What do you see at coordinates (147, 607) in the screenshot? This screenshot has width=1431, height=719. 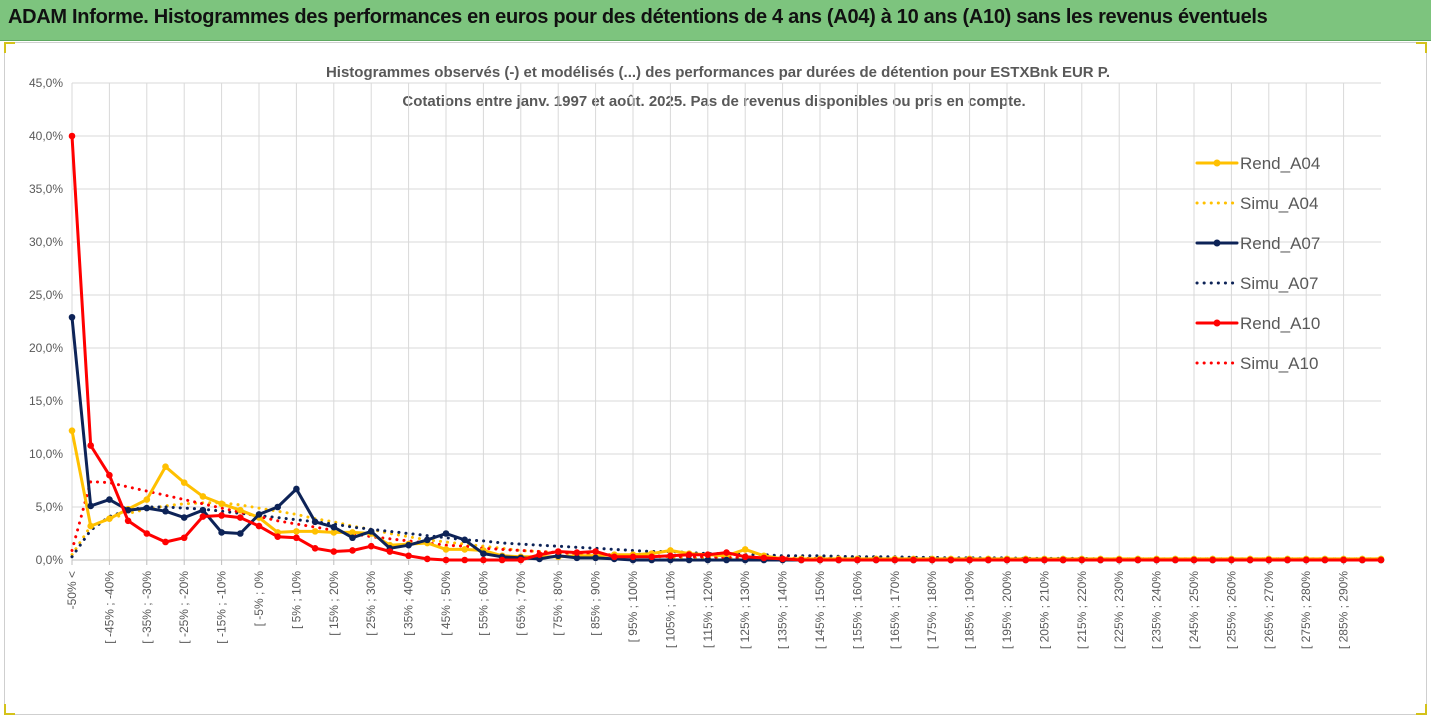 I see `x-tick-label: [ -35% ; -30%` at bounding box center [147, 607].